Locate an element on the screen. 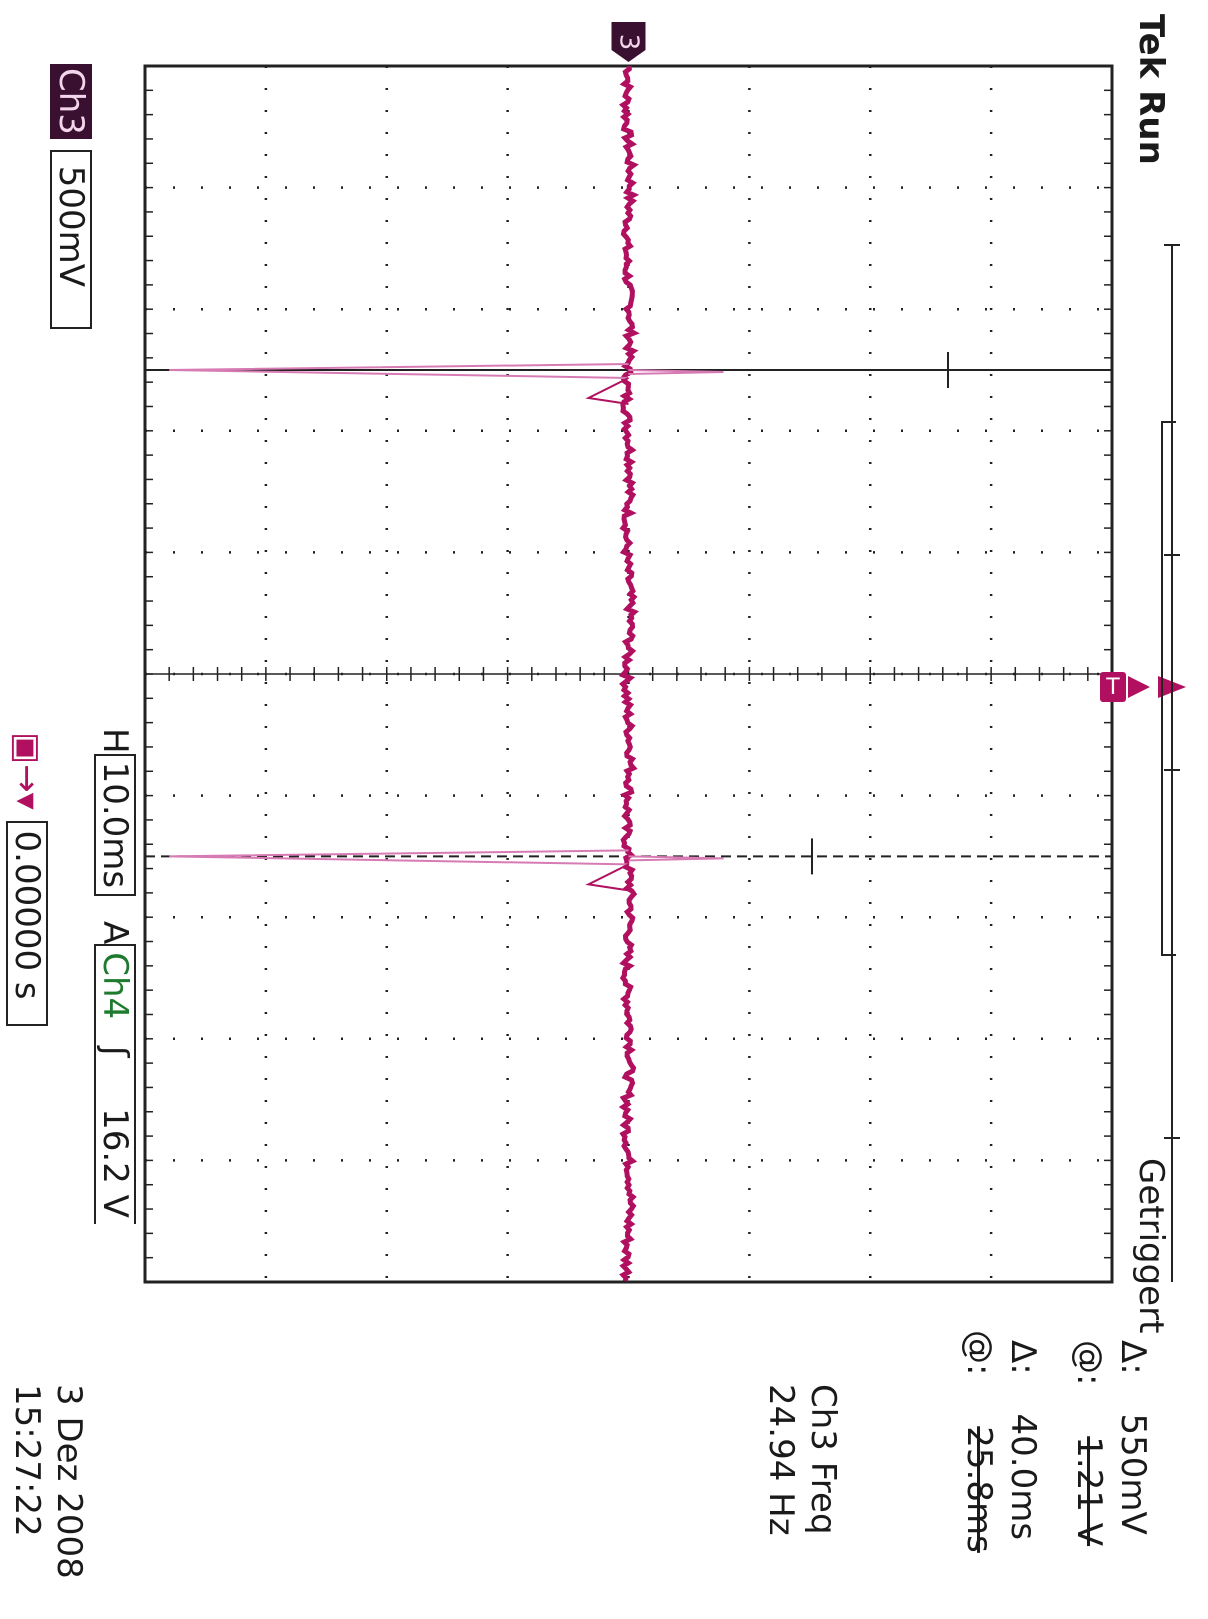 The image size is (1208, 1619). timebase-value: 10.0ms is located at coordinates (115, 825).